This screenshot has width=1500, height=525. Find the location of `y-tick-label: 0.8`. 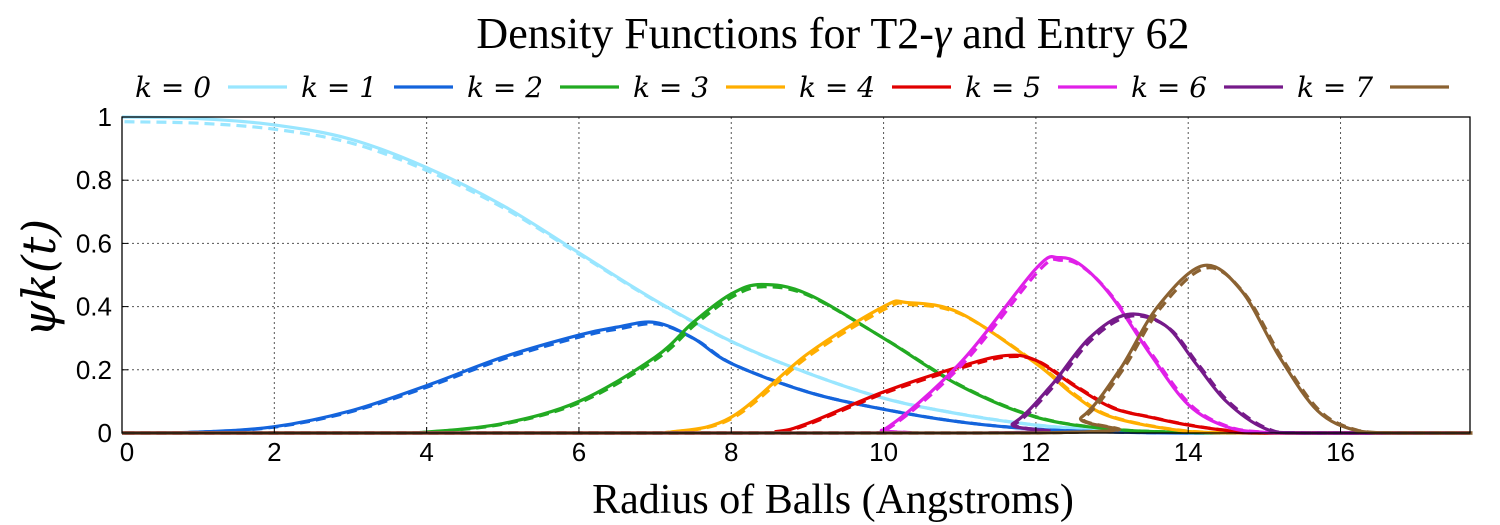

y-tick-label: 0.8 is located at coordinates (94, 180).